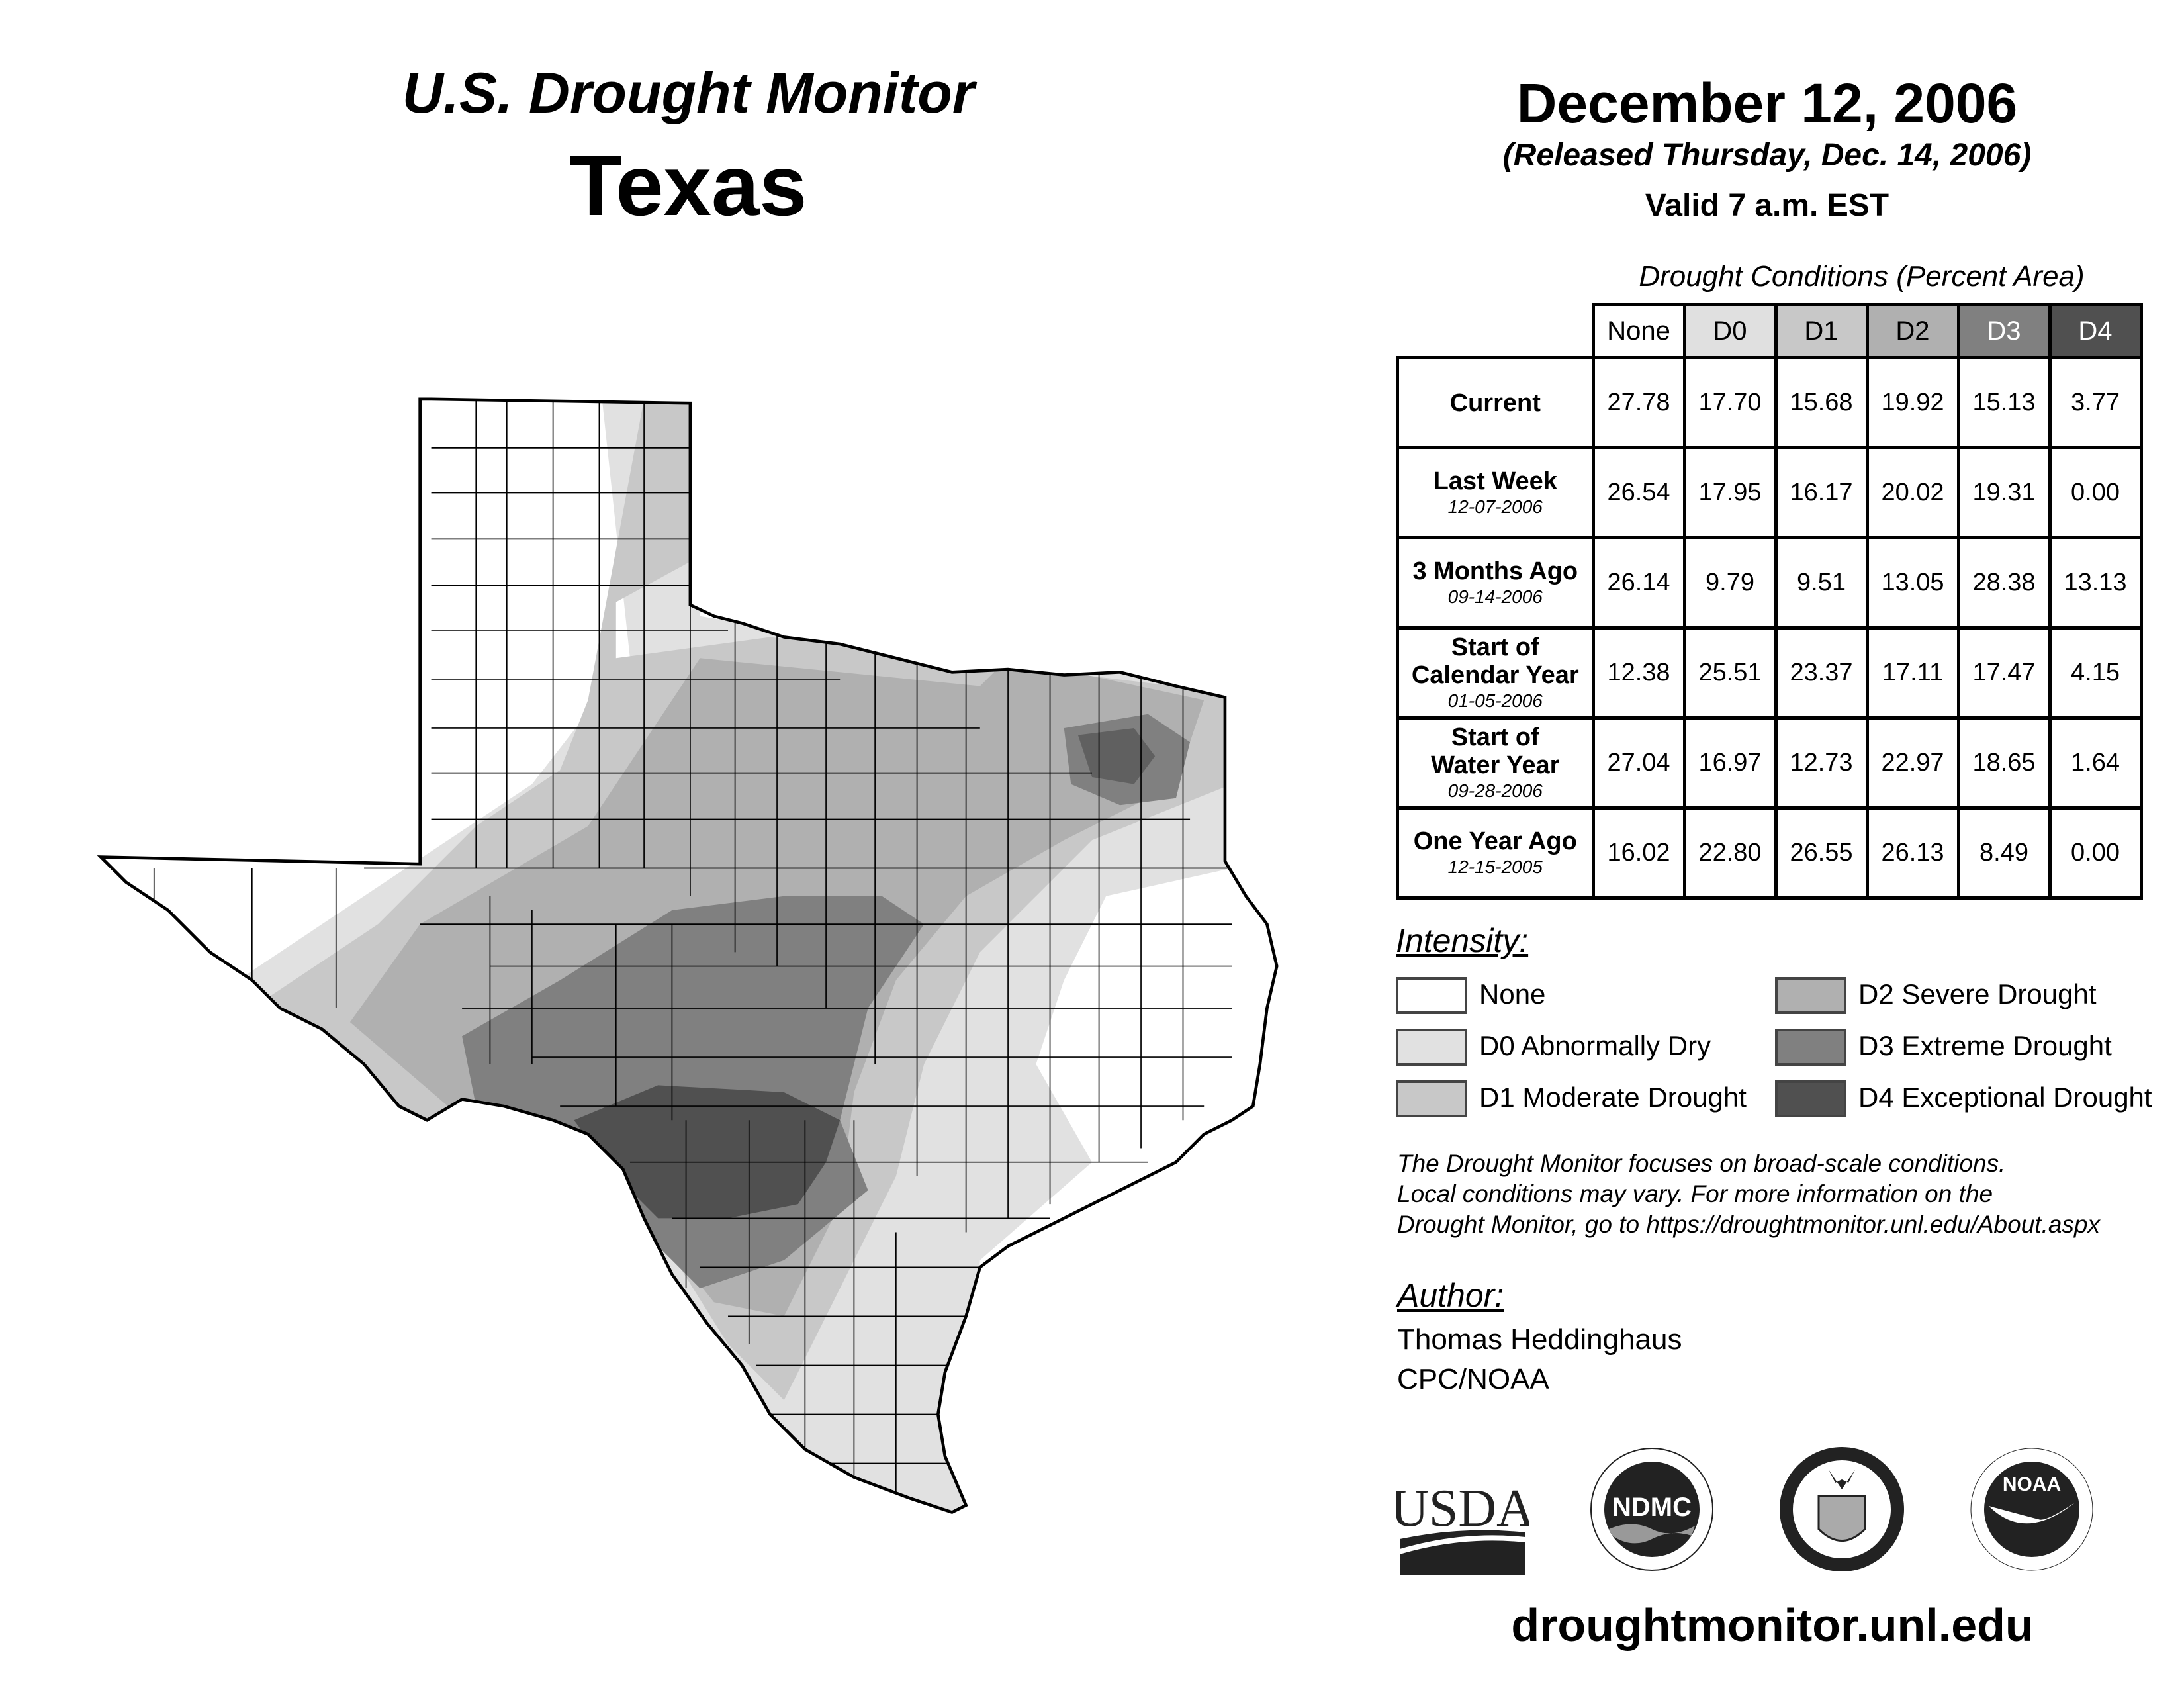  I want to click on table-cell-d2: 13.05, so click(1912, 583).